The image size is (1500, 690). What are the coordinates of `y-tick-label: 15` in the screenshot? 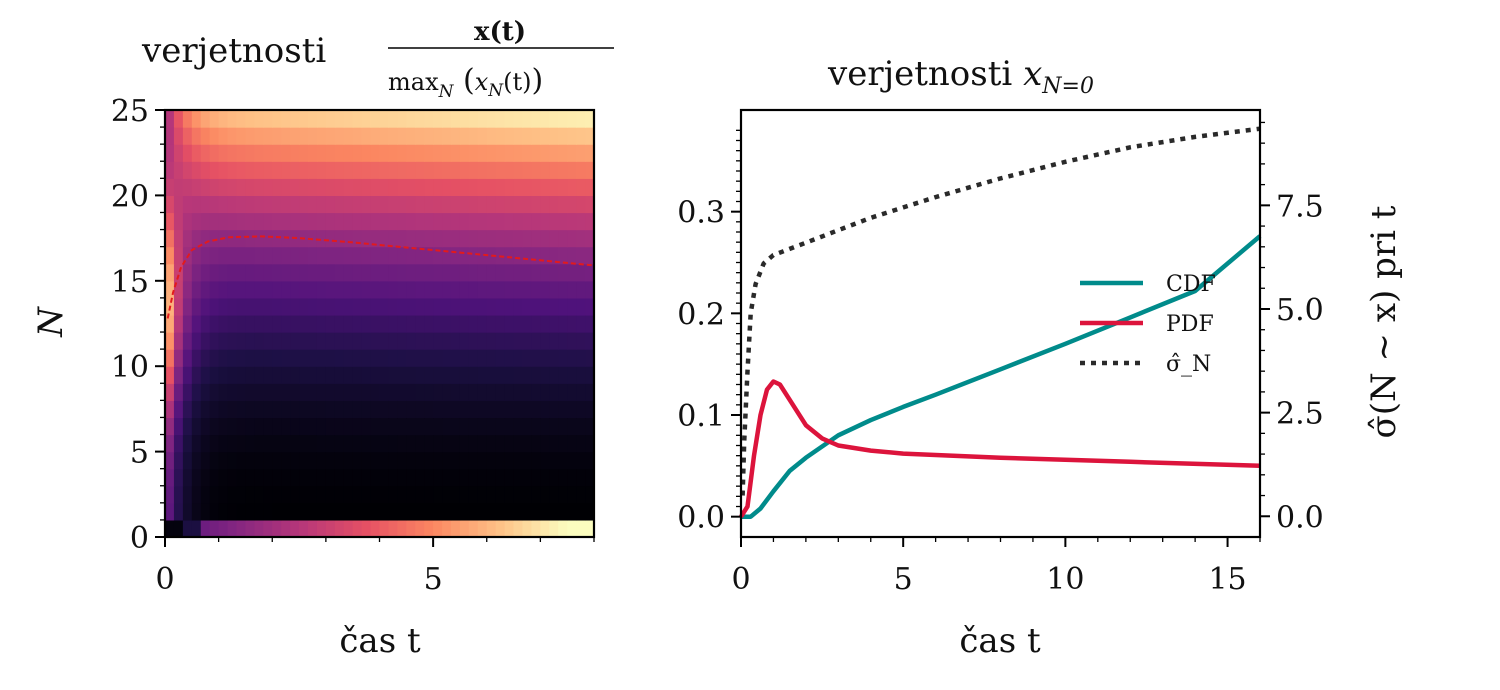 It's located at (130, 282).